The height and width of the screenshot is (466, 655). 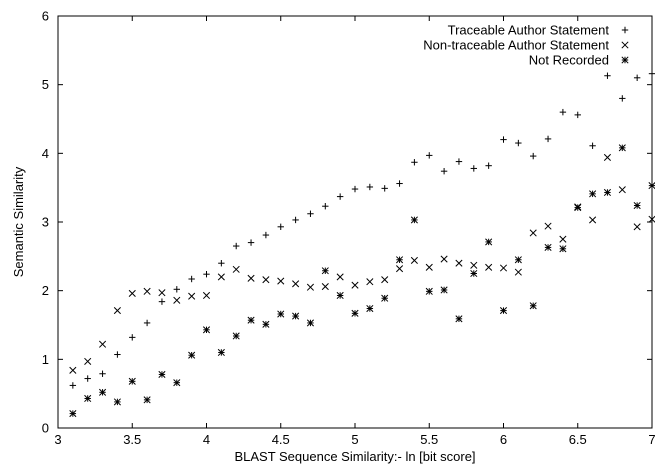 What do you see at coordinates (429, 439) in the screenshot?
I see `x-tick-label: 5.5` at bounding box center [429, 439].